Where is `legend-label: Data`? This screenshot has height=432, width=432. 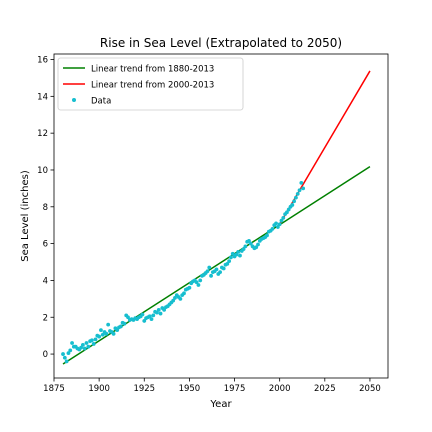
legend-label: Data is located at coordinates (101, 102).